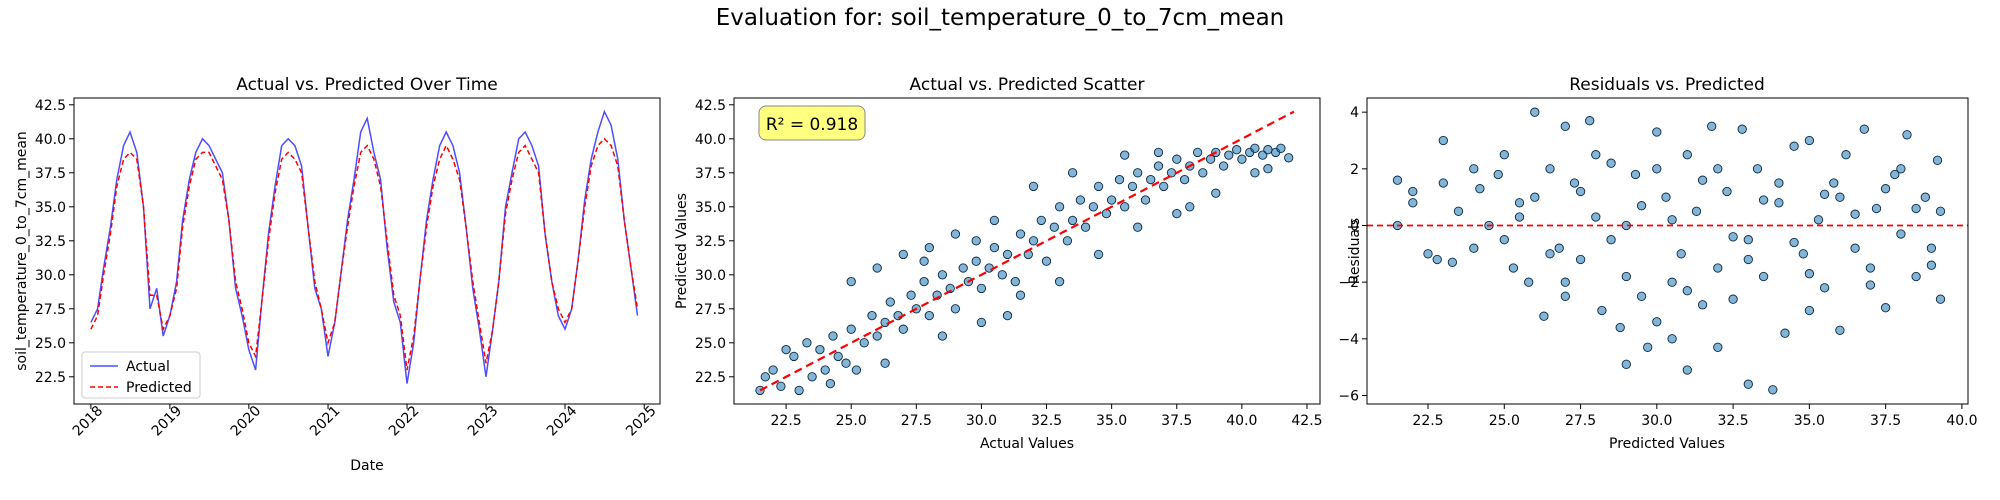 The width and height of the screenshot is (2000, 500). Describe the element at coordinates (50, 344) in the screenshot. I see `y-tick-label: 25.0` at that location.